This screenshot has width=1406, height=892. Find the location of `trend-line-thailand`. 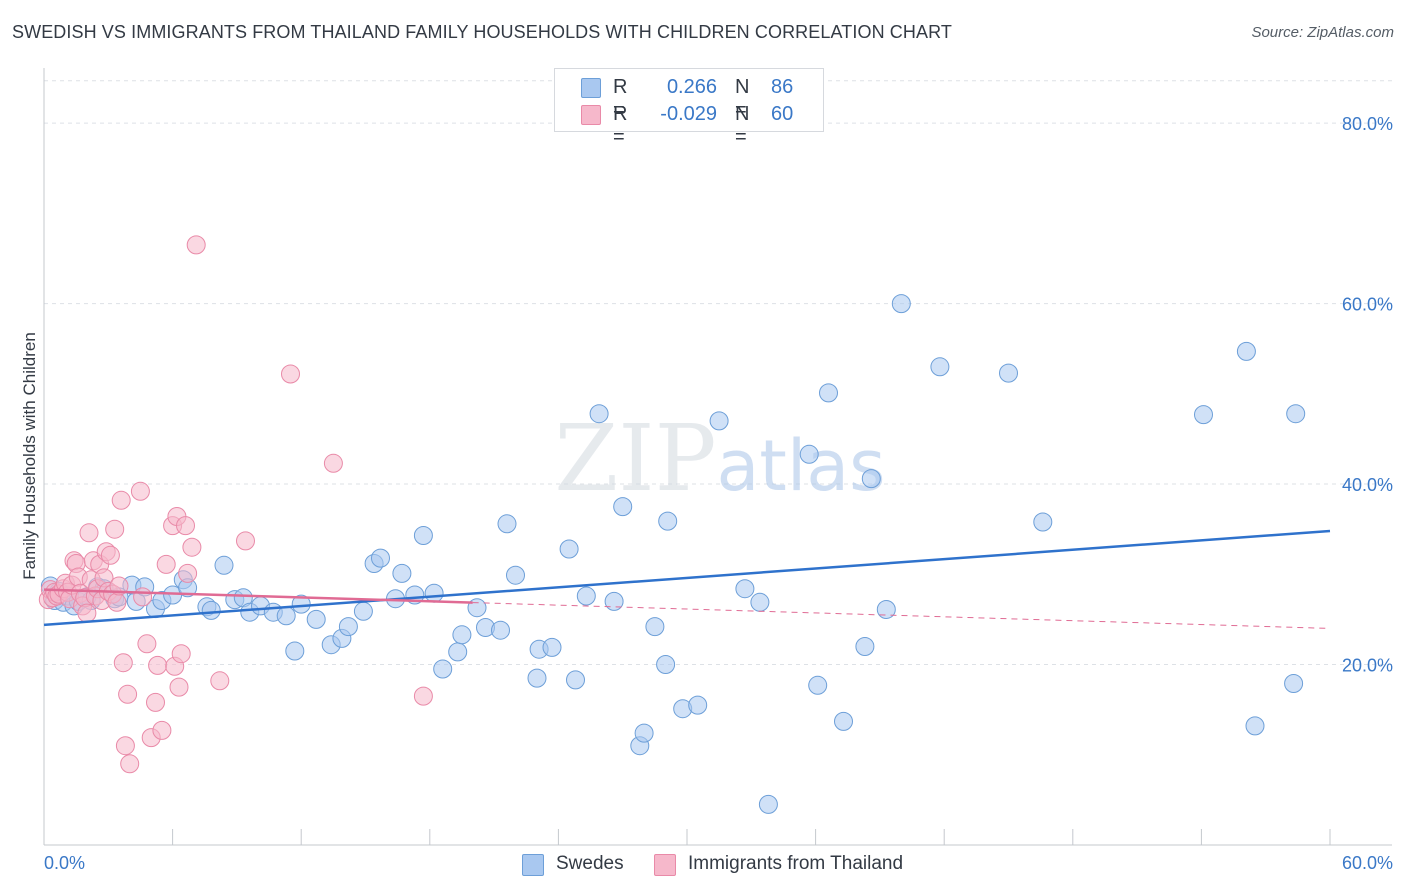

trend-line-thailand is located at coordinates (258, 596).